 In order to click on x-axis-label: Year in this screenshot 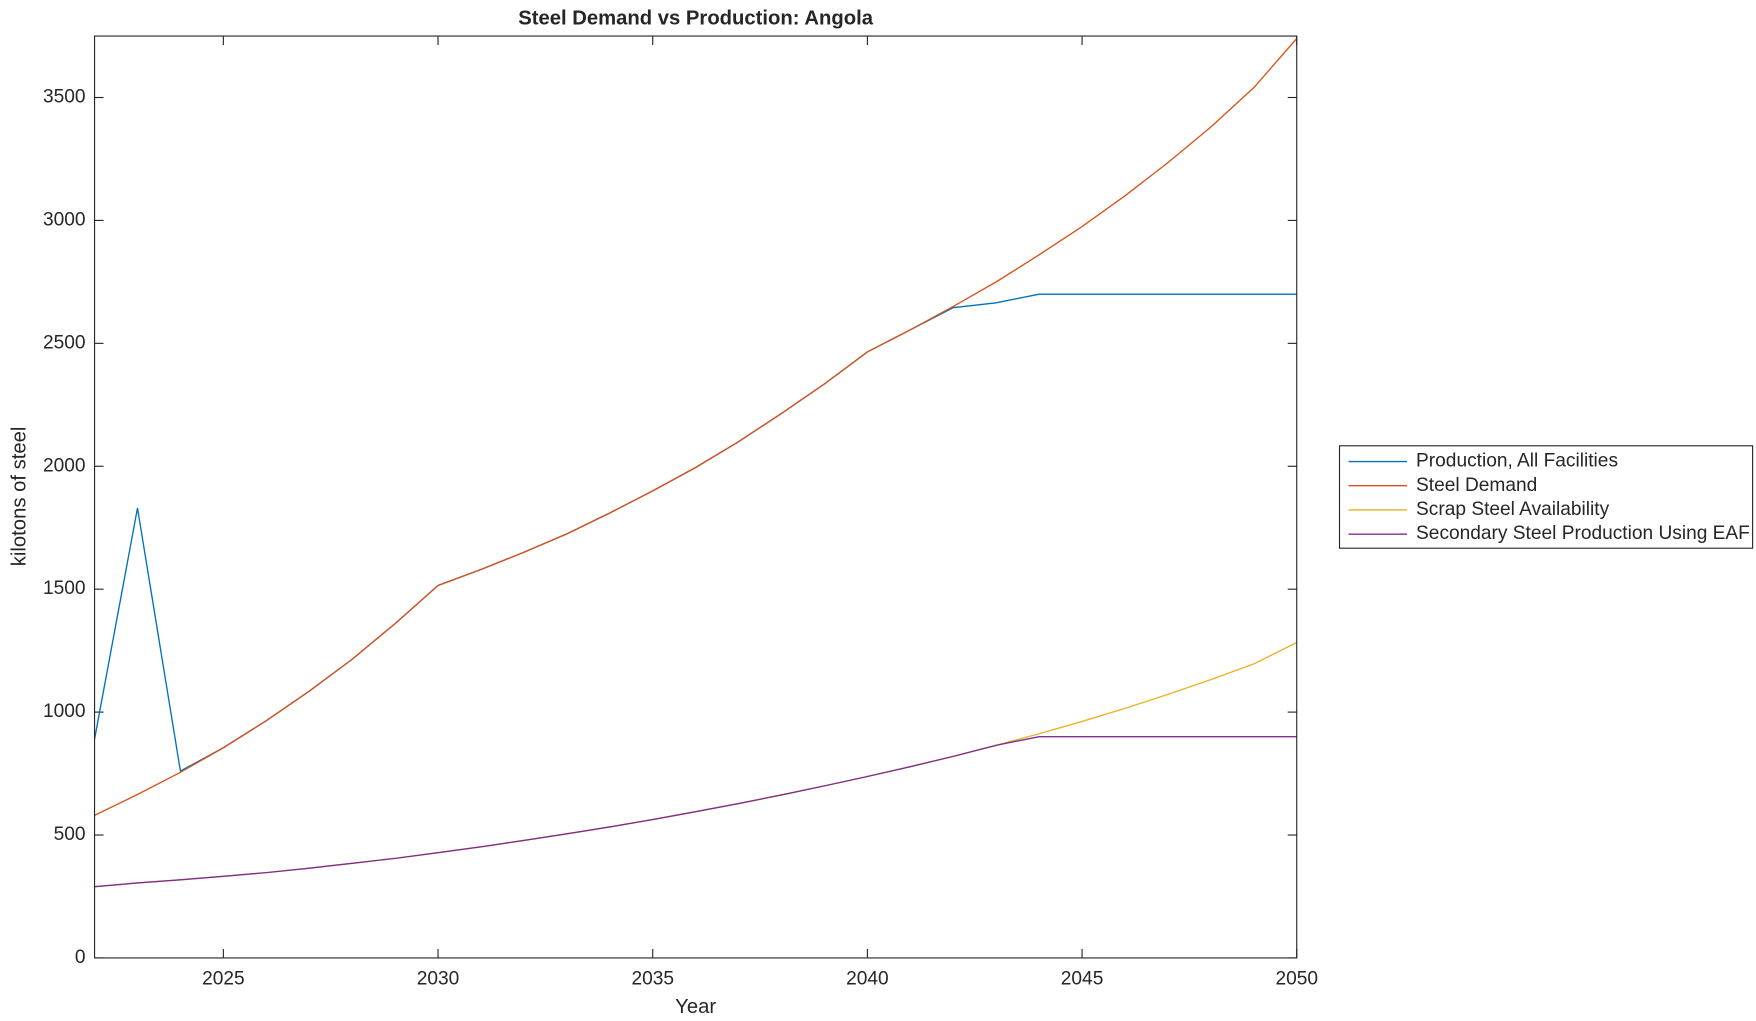, I will do `click(695, 1007)`.